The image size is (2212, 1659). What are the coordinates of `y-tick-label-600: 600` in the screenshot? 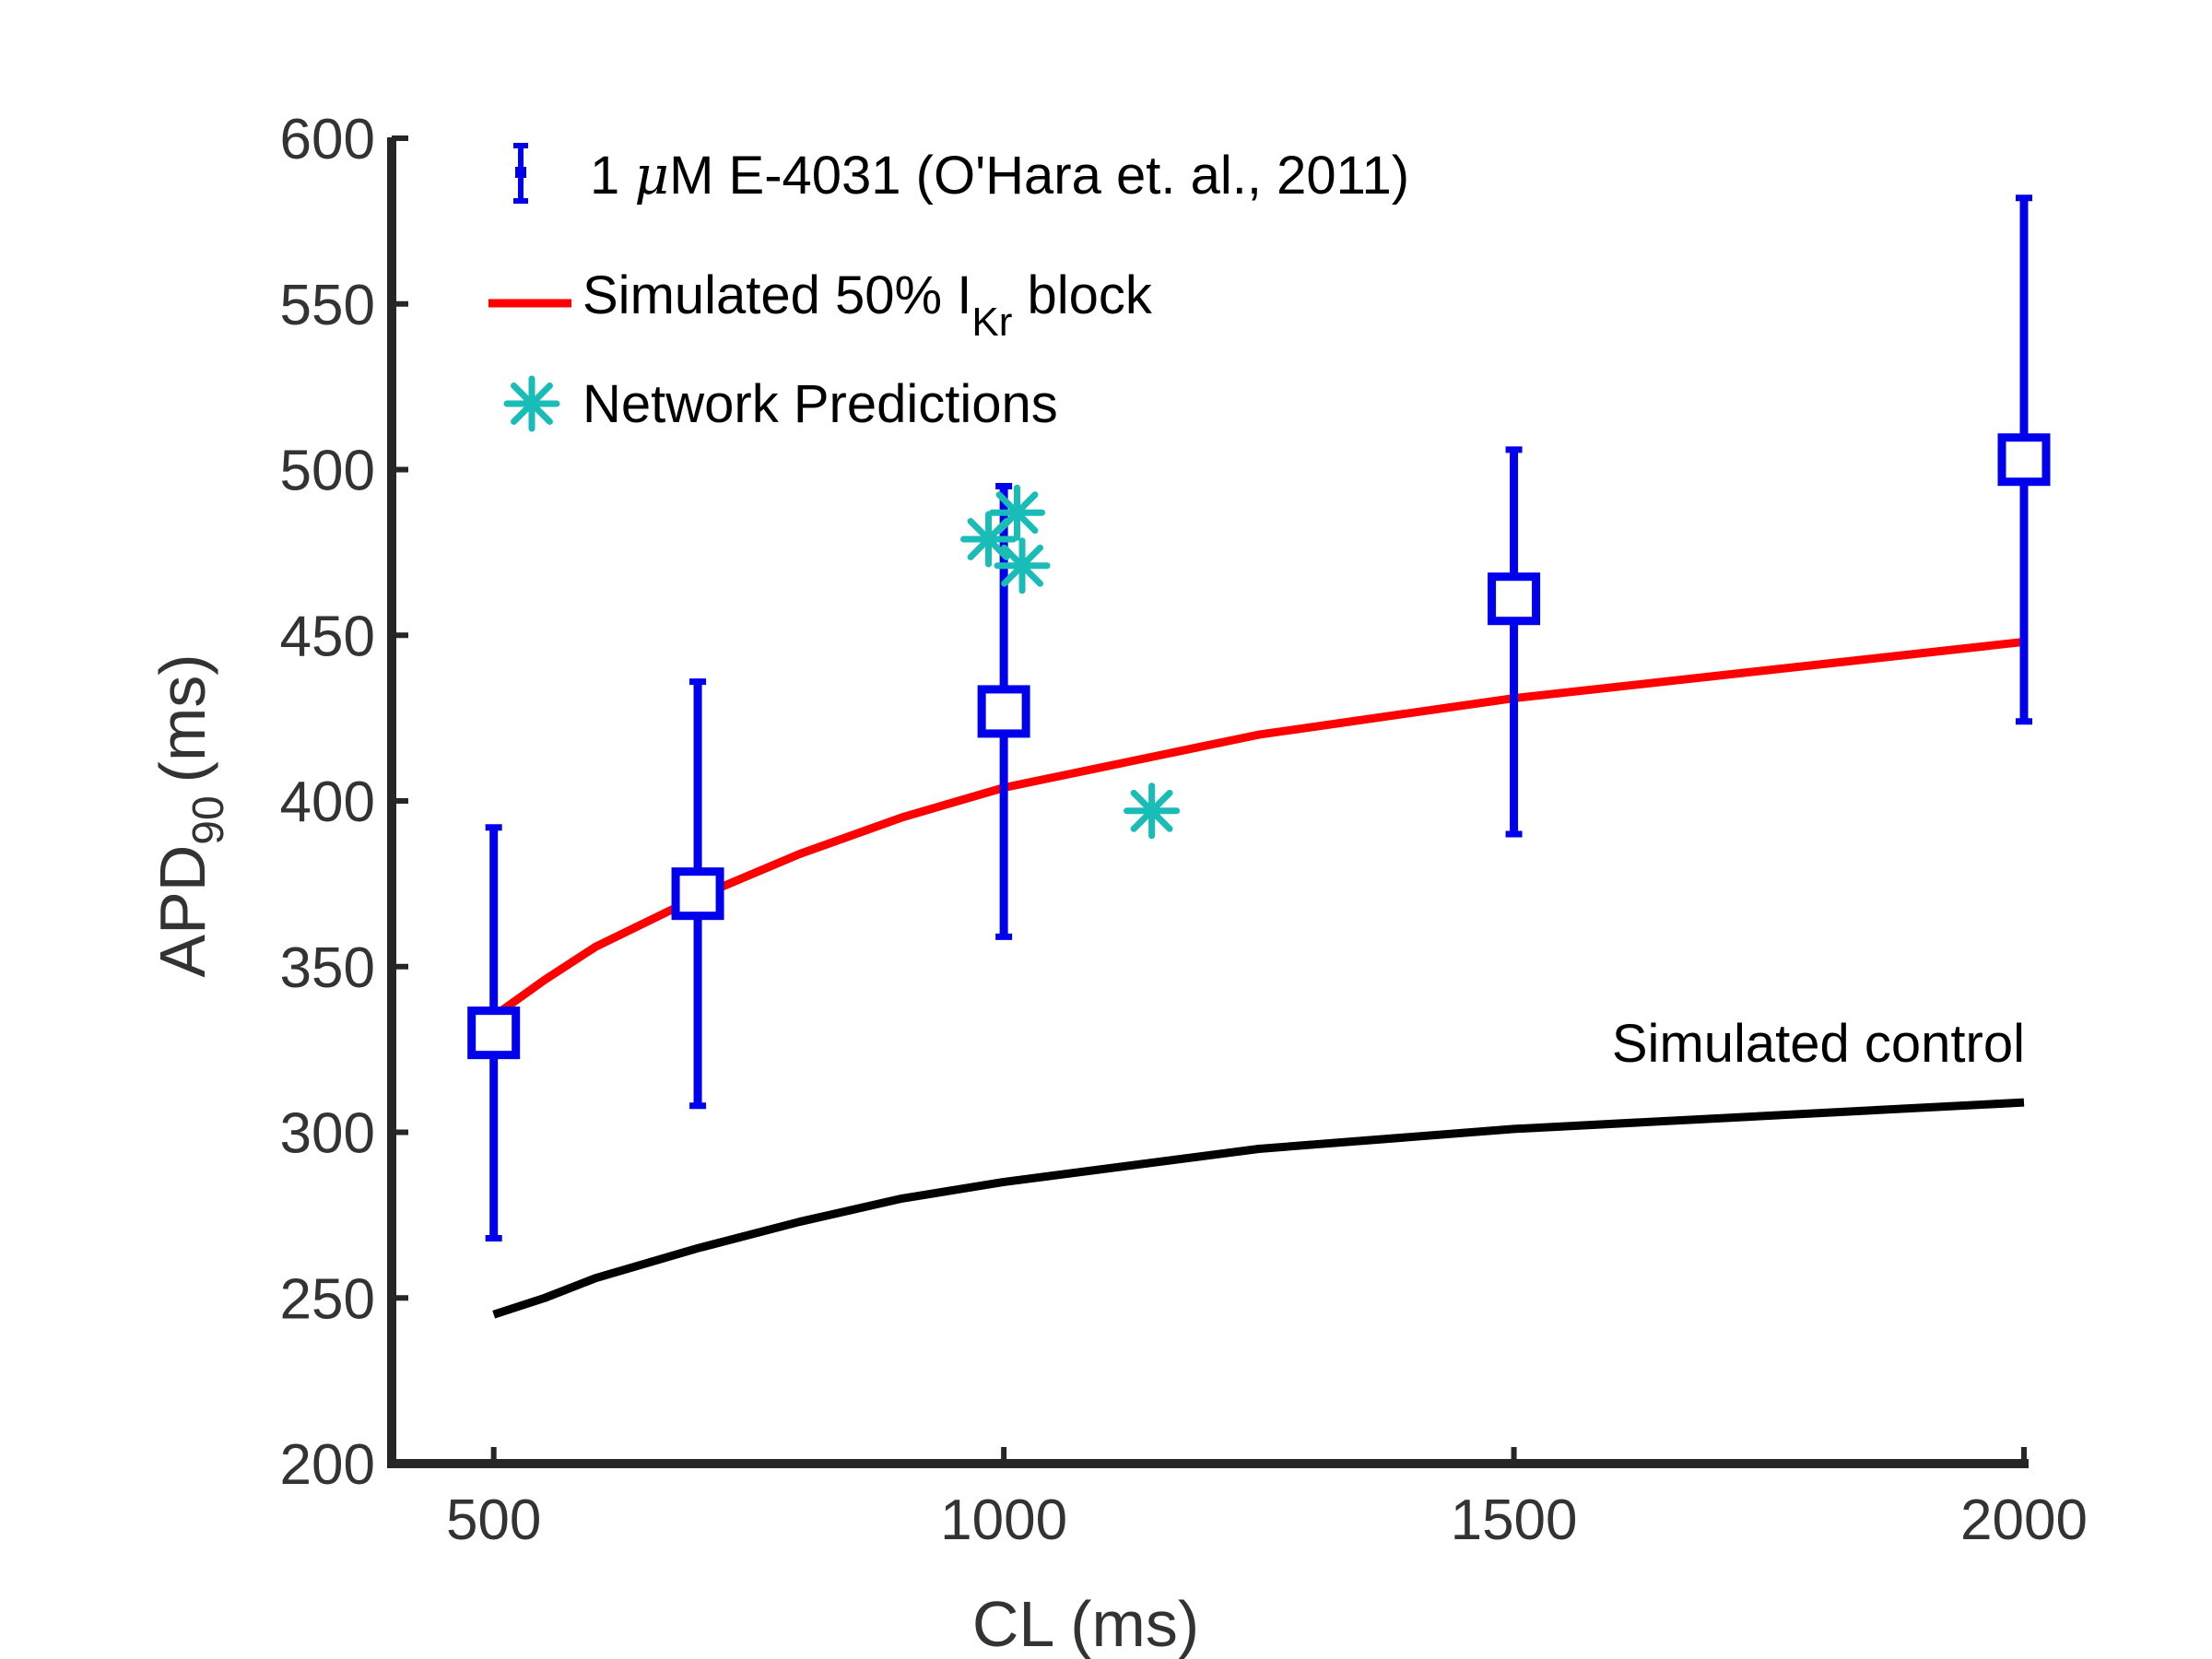 It's located at (327, 139).